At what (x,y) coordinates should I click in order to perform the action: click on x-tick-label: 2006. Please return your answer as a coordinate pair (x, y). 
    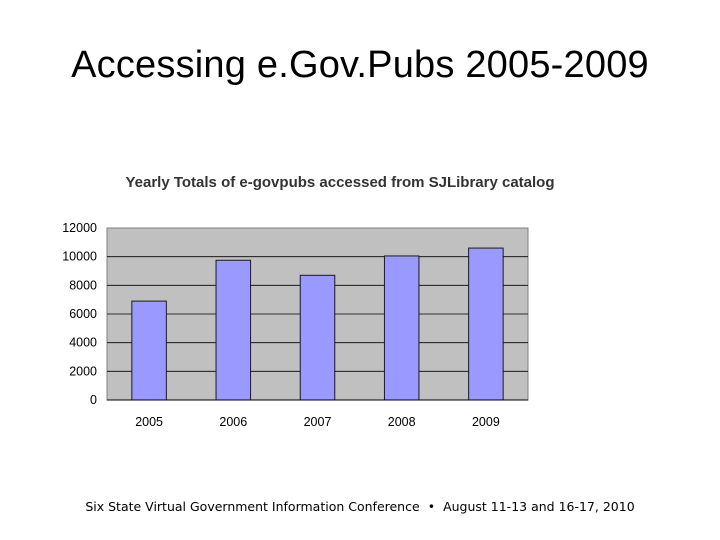
    Looking at the image, I should click on (233, 422).